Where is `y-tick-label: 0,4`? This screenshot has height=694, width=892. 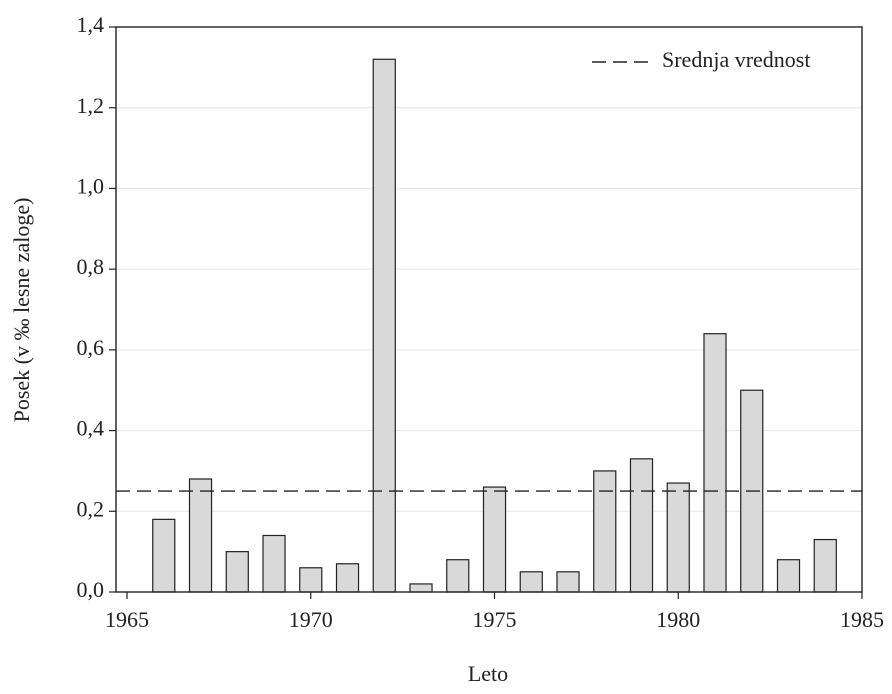
y-tick-label: 0,4 is located at coordinates (91, 428).